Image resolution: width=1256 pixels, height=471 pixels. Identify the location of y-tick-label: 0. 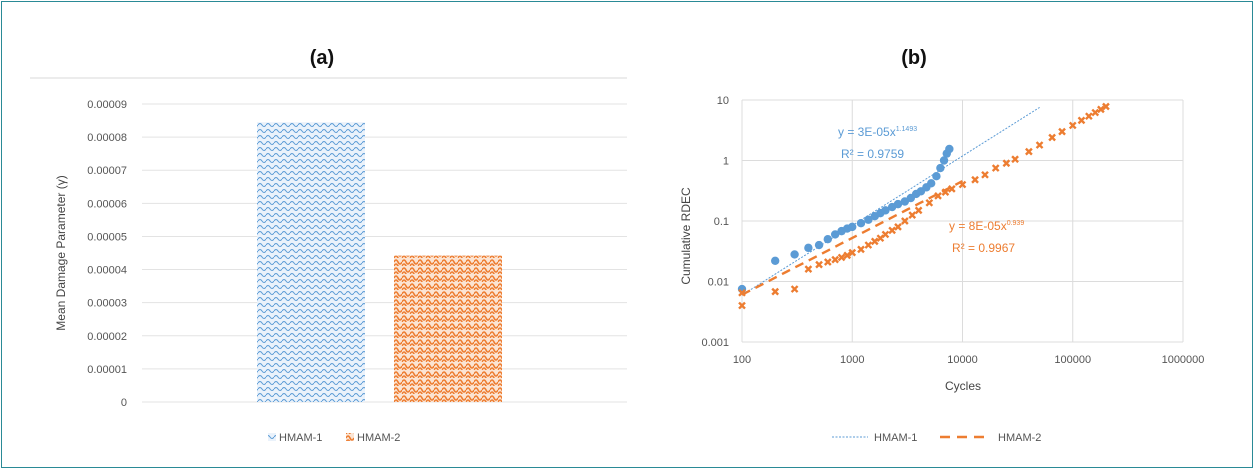
(124, 403).